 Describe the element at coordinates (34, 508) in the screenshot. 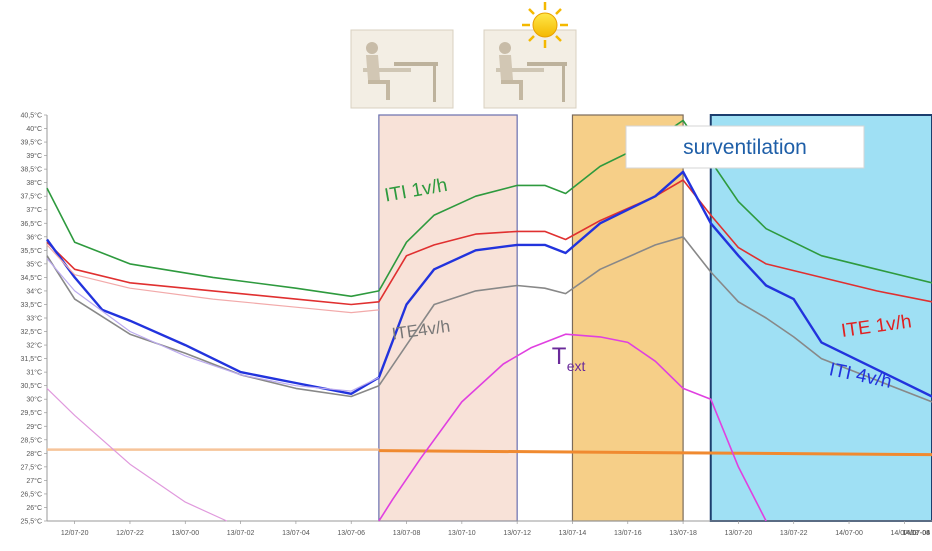

I see `y-tick-label: 26°C` at that location.